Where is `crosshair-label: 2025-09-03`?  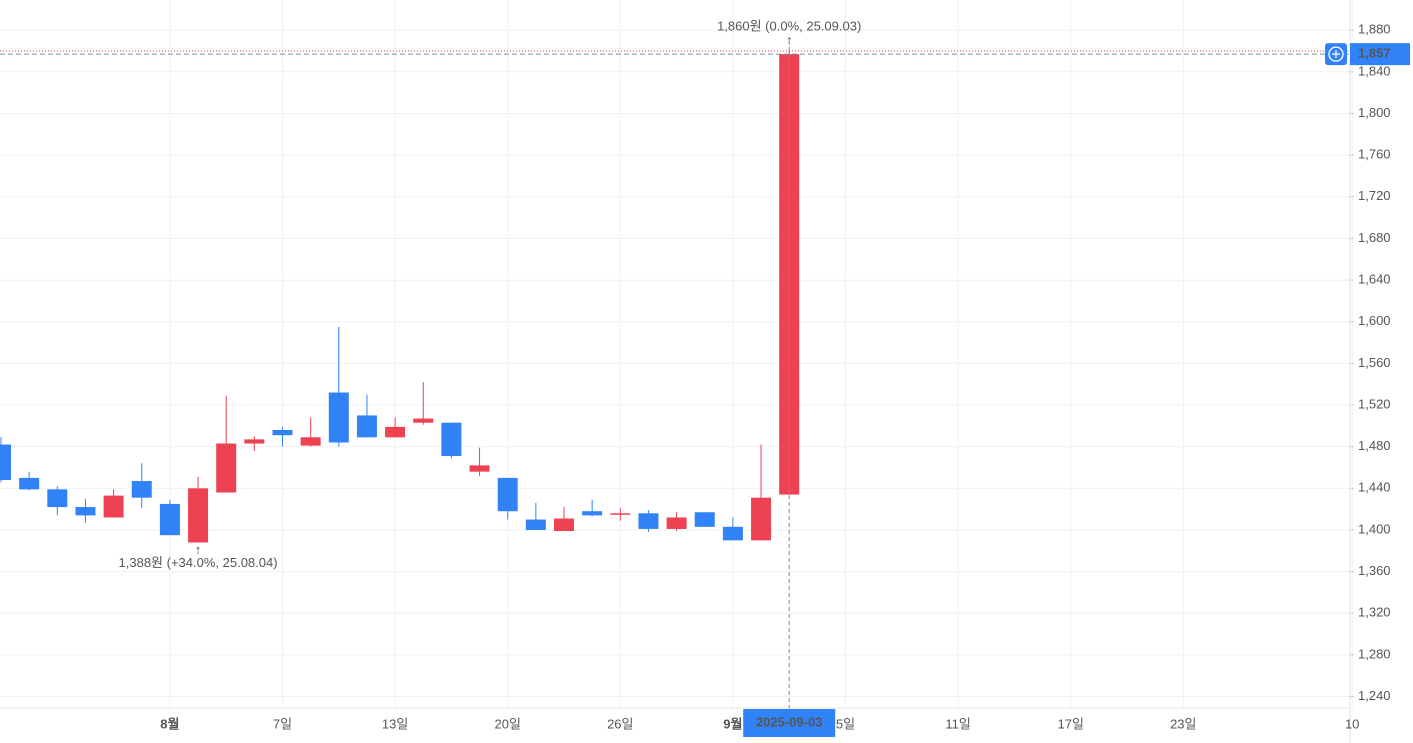 crosshair-label: 2025-09-03 is located at coordinates (789, 721).